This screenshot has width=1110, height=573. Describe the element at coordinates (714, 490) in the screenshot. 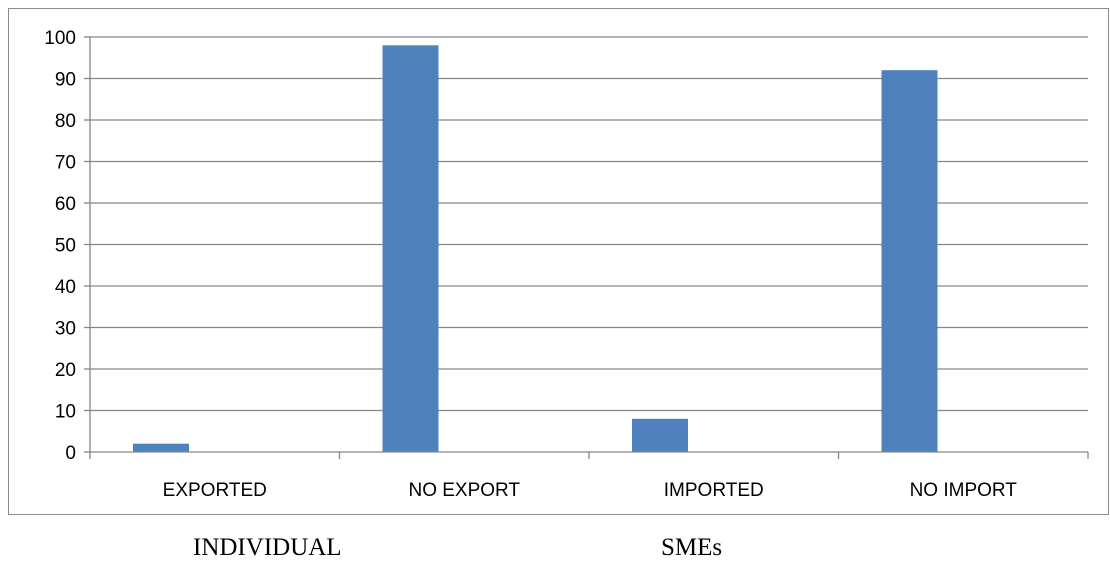

I see `x-tick-label: IMPORTED` at that location.